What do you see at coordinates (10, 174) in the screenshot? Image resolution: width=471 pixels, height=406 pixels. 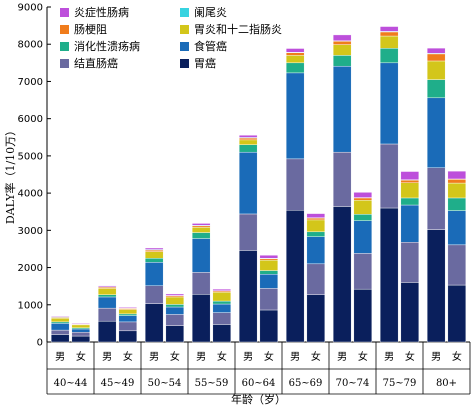 I see `y-axis-label: DALY率（1/10万）` at bounding box center [10, 174].